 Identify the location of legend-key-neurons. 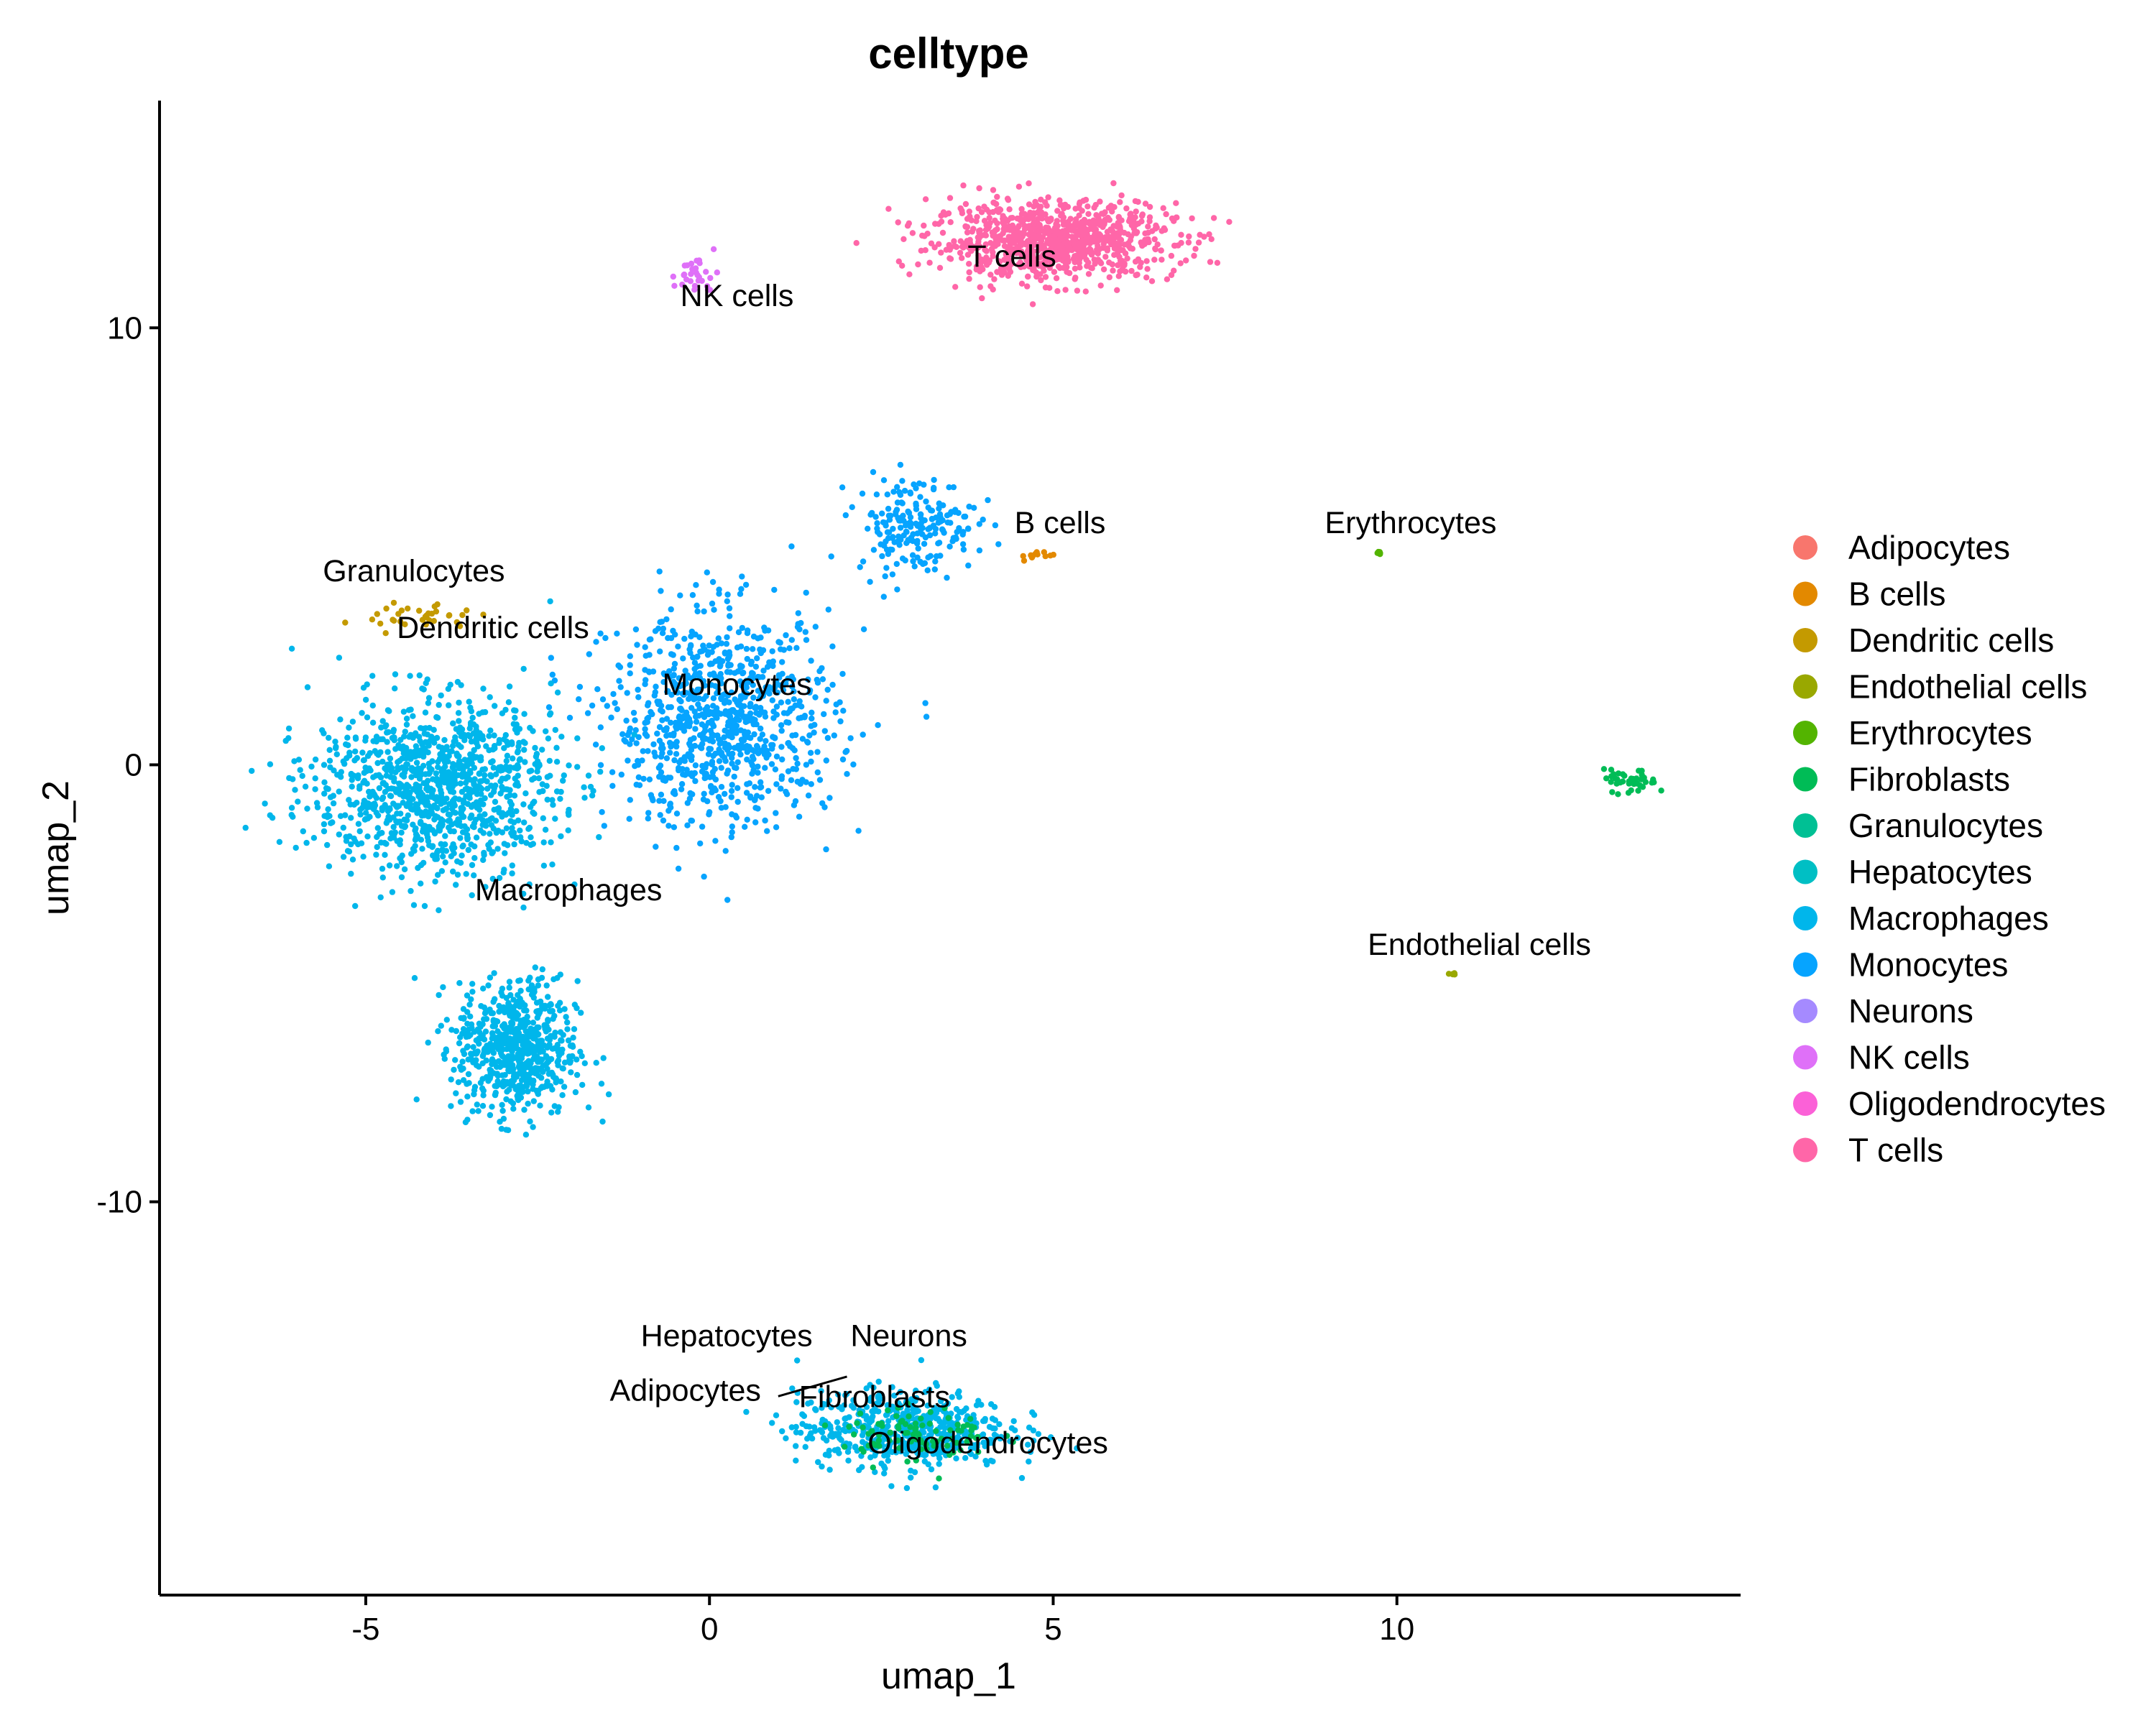
(1805, 1011).